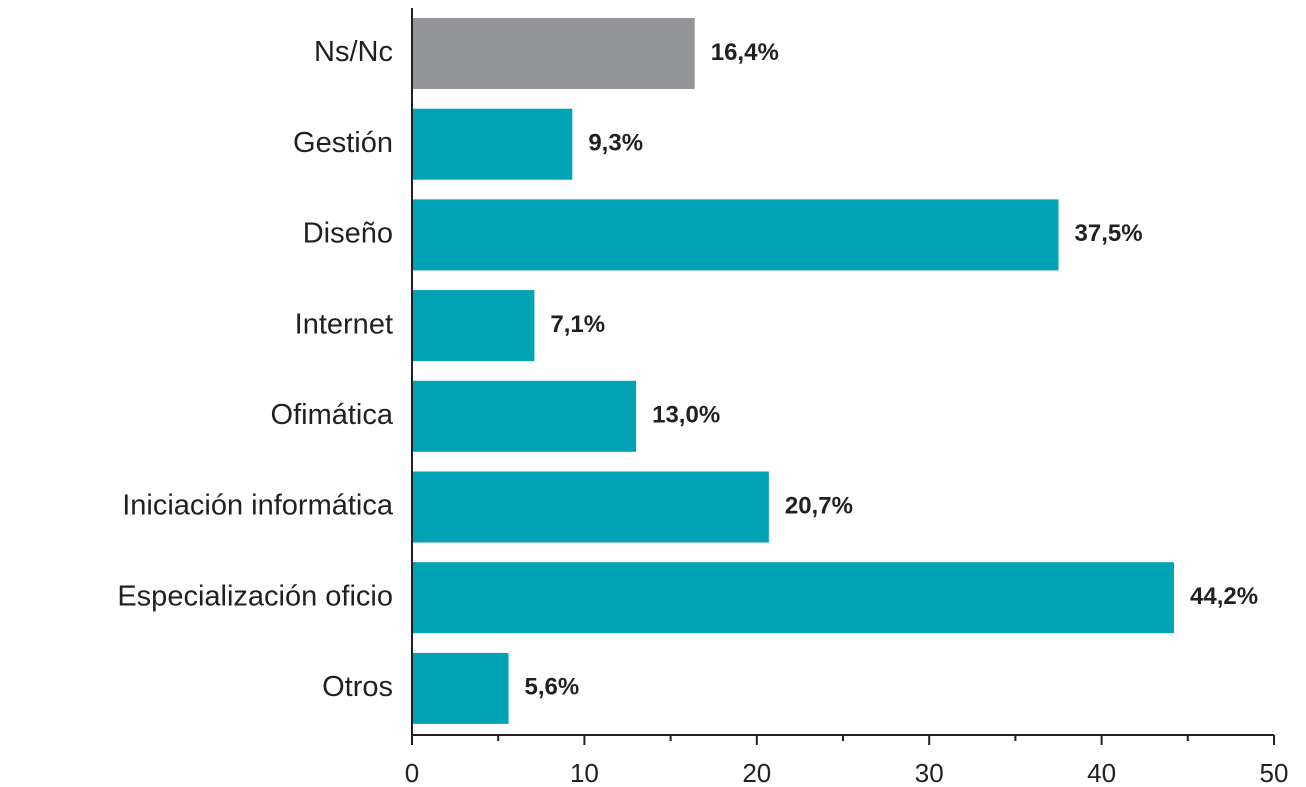  I want to click on x-tick-label: 10, so click(584, 772).